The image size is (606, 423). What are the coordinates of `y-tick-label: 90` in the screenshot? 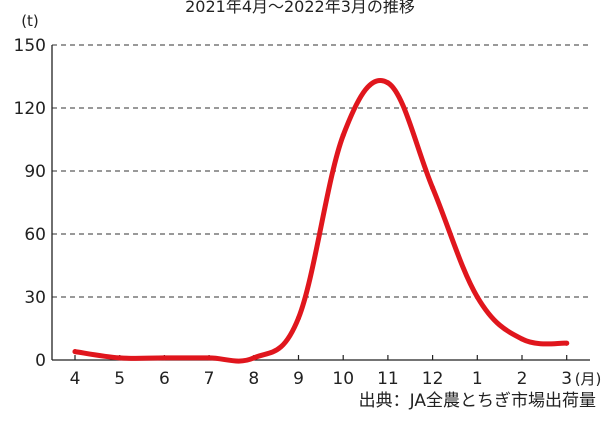 It's located at (35, 172).